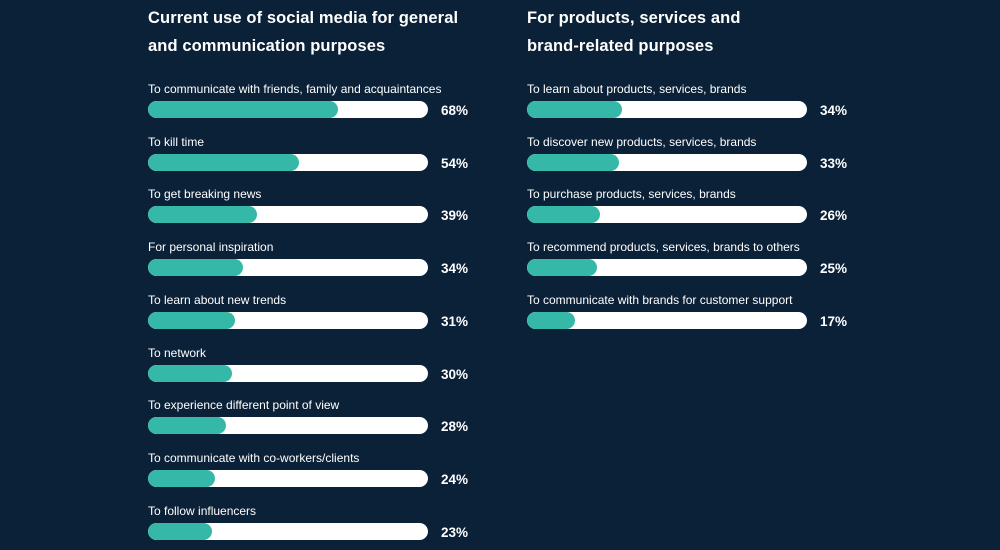 This screenshot has width=1000, height=550. I want to click on bar-row: To kill time 54%, so click(313, 154).